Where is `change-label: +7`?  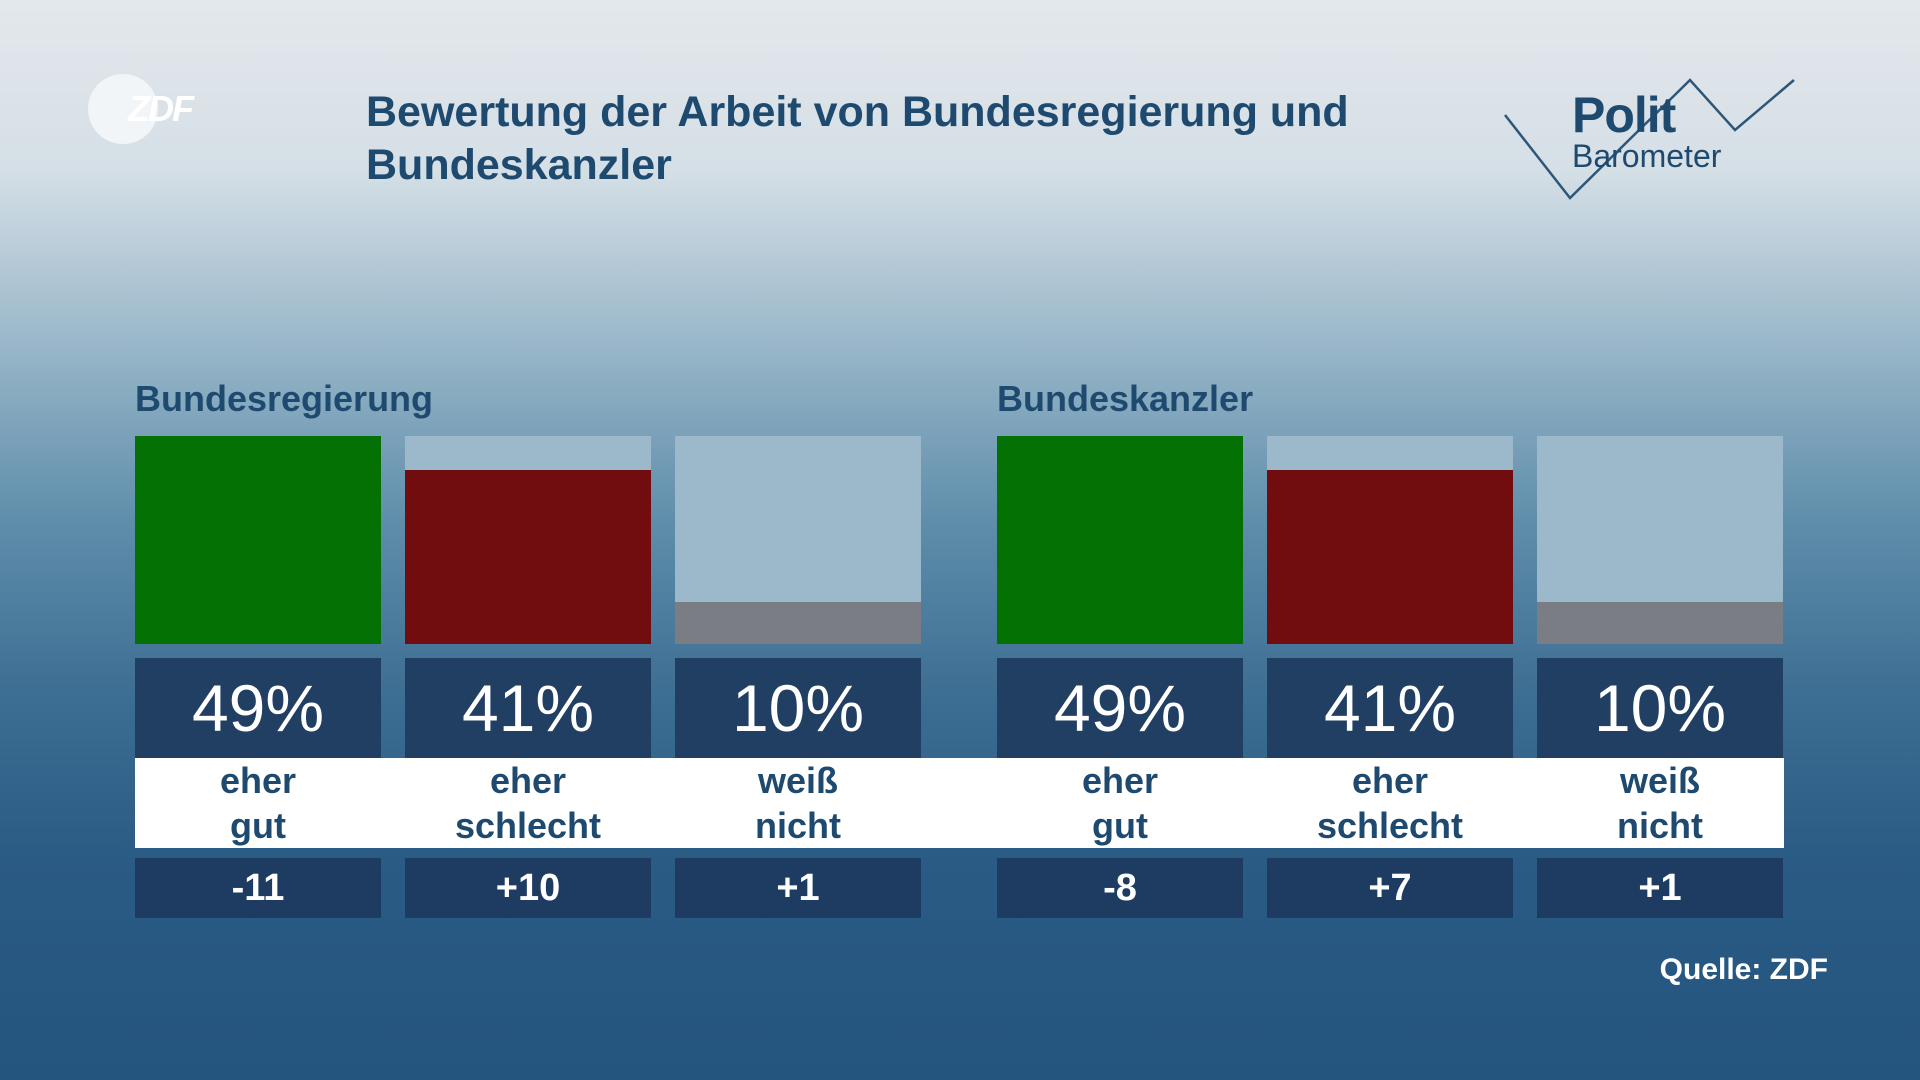
change-label: +7 is located at coordinates (1390, 888).